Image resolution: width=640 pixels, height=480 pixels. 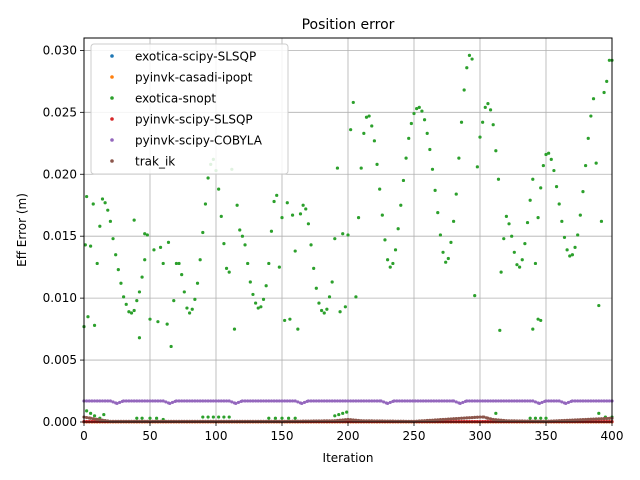 What do you see at coordinates (348, 25) in the screenshot?
I see `chart-title: Position error` at bounding box center [348, 25].